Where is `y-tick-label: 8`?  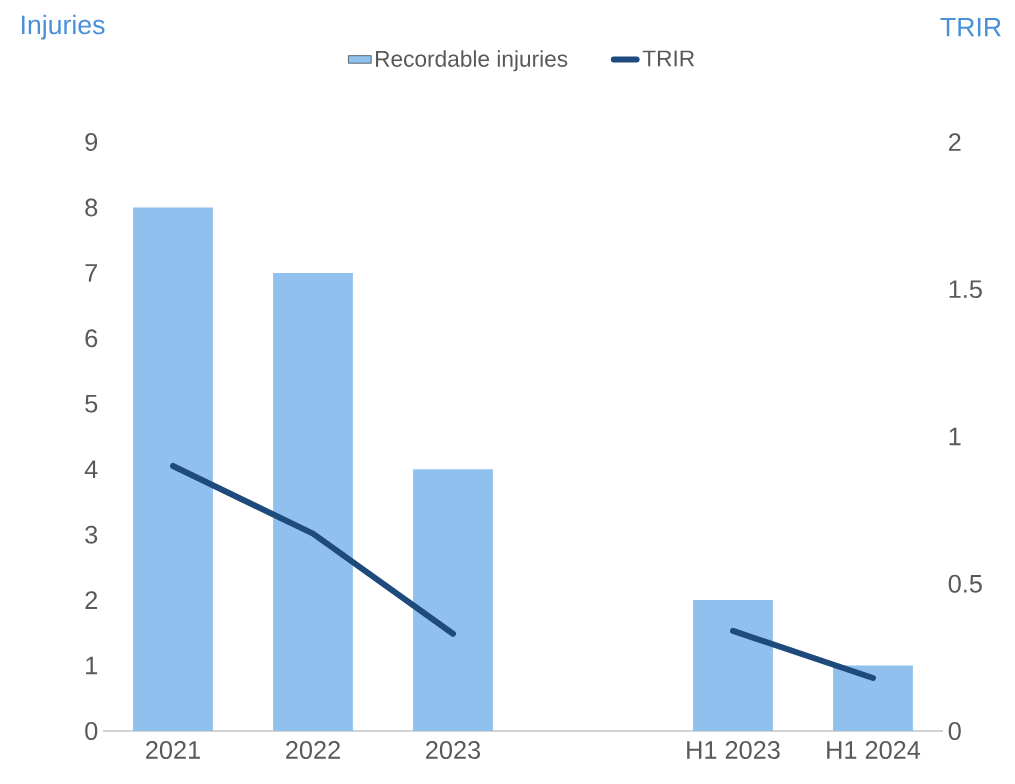 y-tick-label: 8 is located at coordinates (91, 207).